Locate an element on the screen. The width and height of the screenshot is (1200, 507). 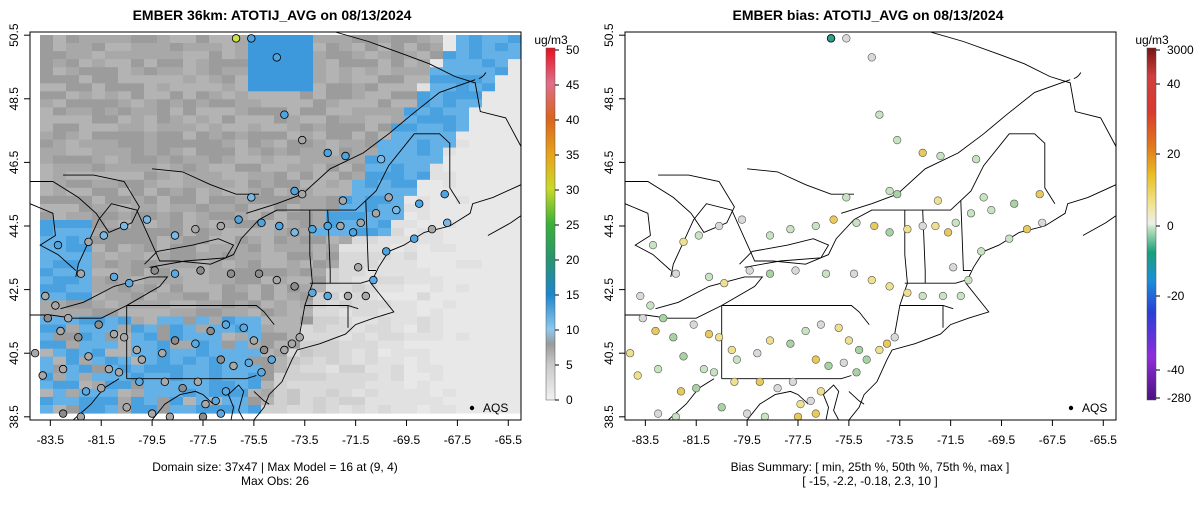
boundary-line is located at coordinates (924, 247).